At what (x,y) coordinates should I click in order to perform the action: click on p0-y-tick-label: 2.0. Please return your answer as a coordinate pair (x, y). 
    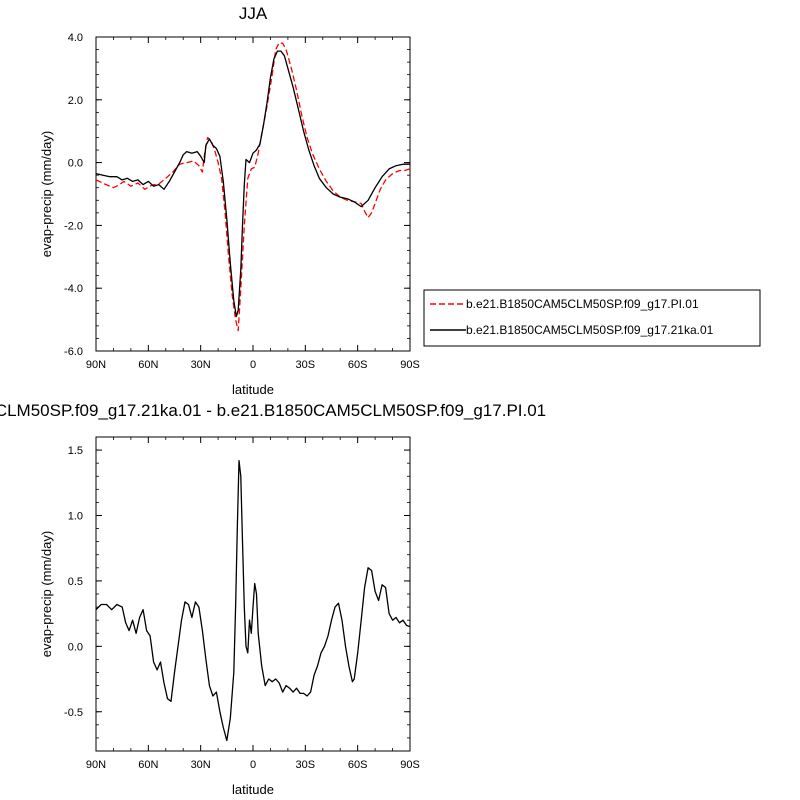
    Looking at the image, I should click on (75, 101).